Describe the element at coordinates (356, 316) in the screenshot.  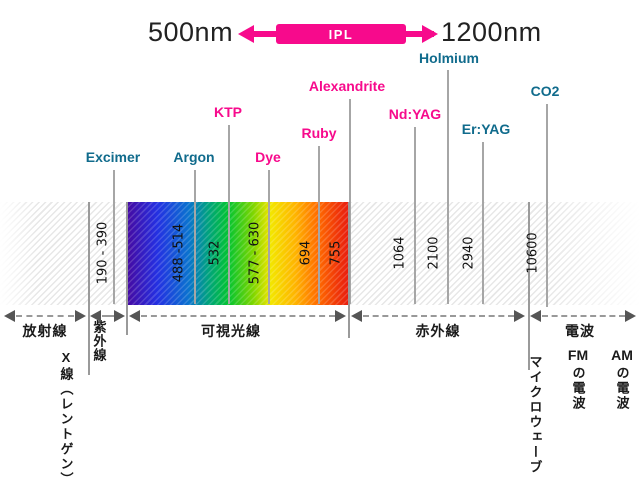
I see `arrow-left-ir-icon` at that location.